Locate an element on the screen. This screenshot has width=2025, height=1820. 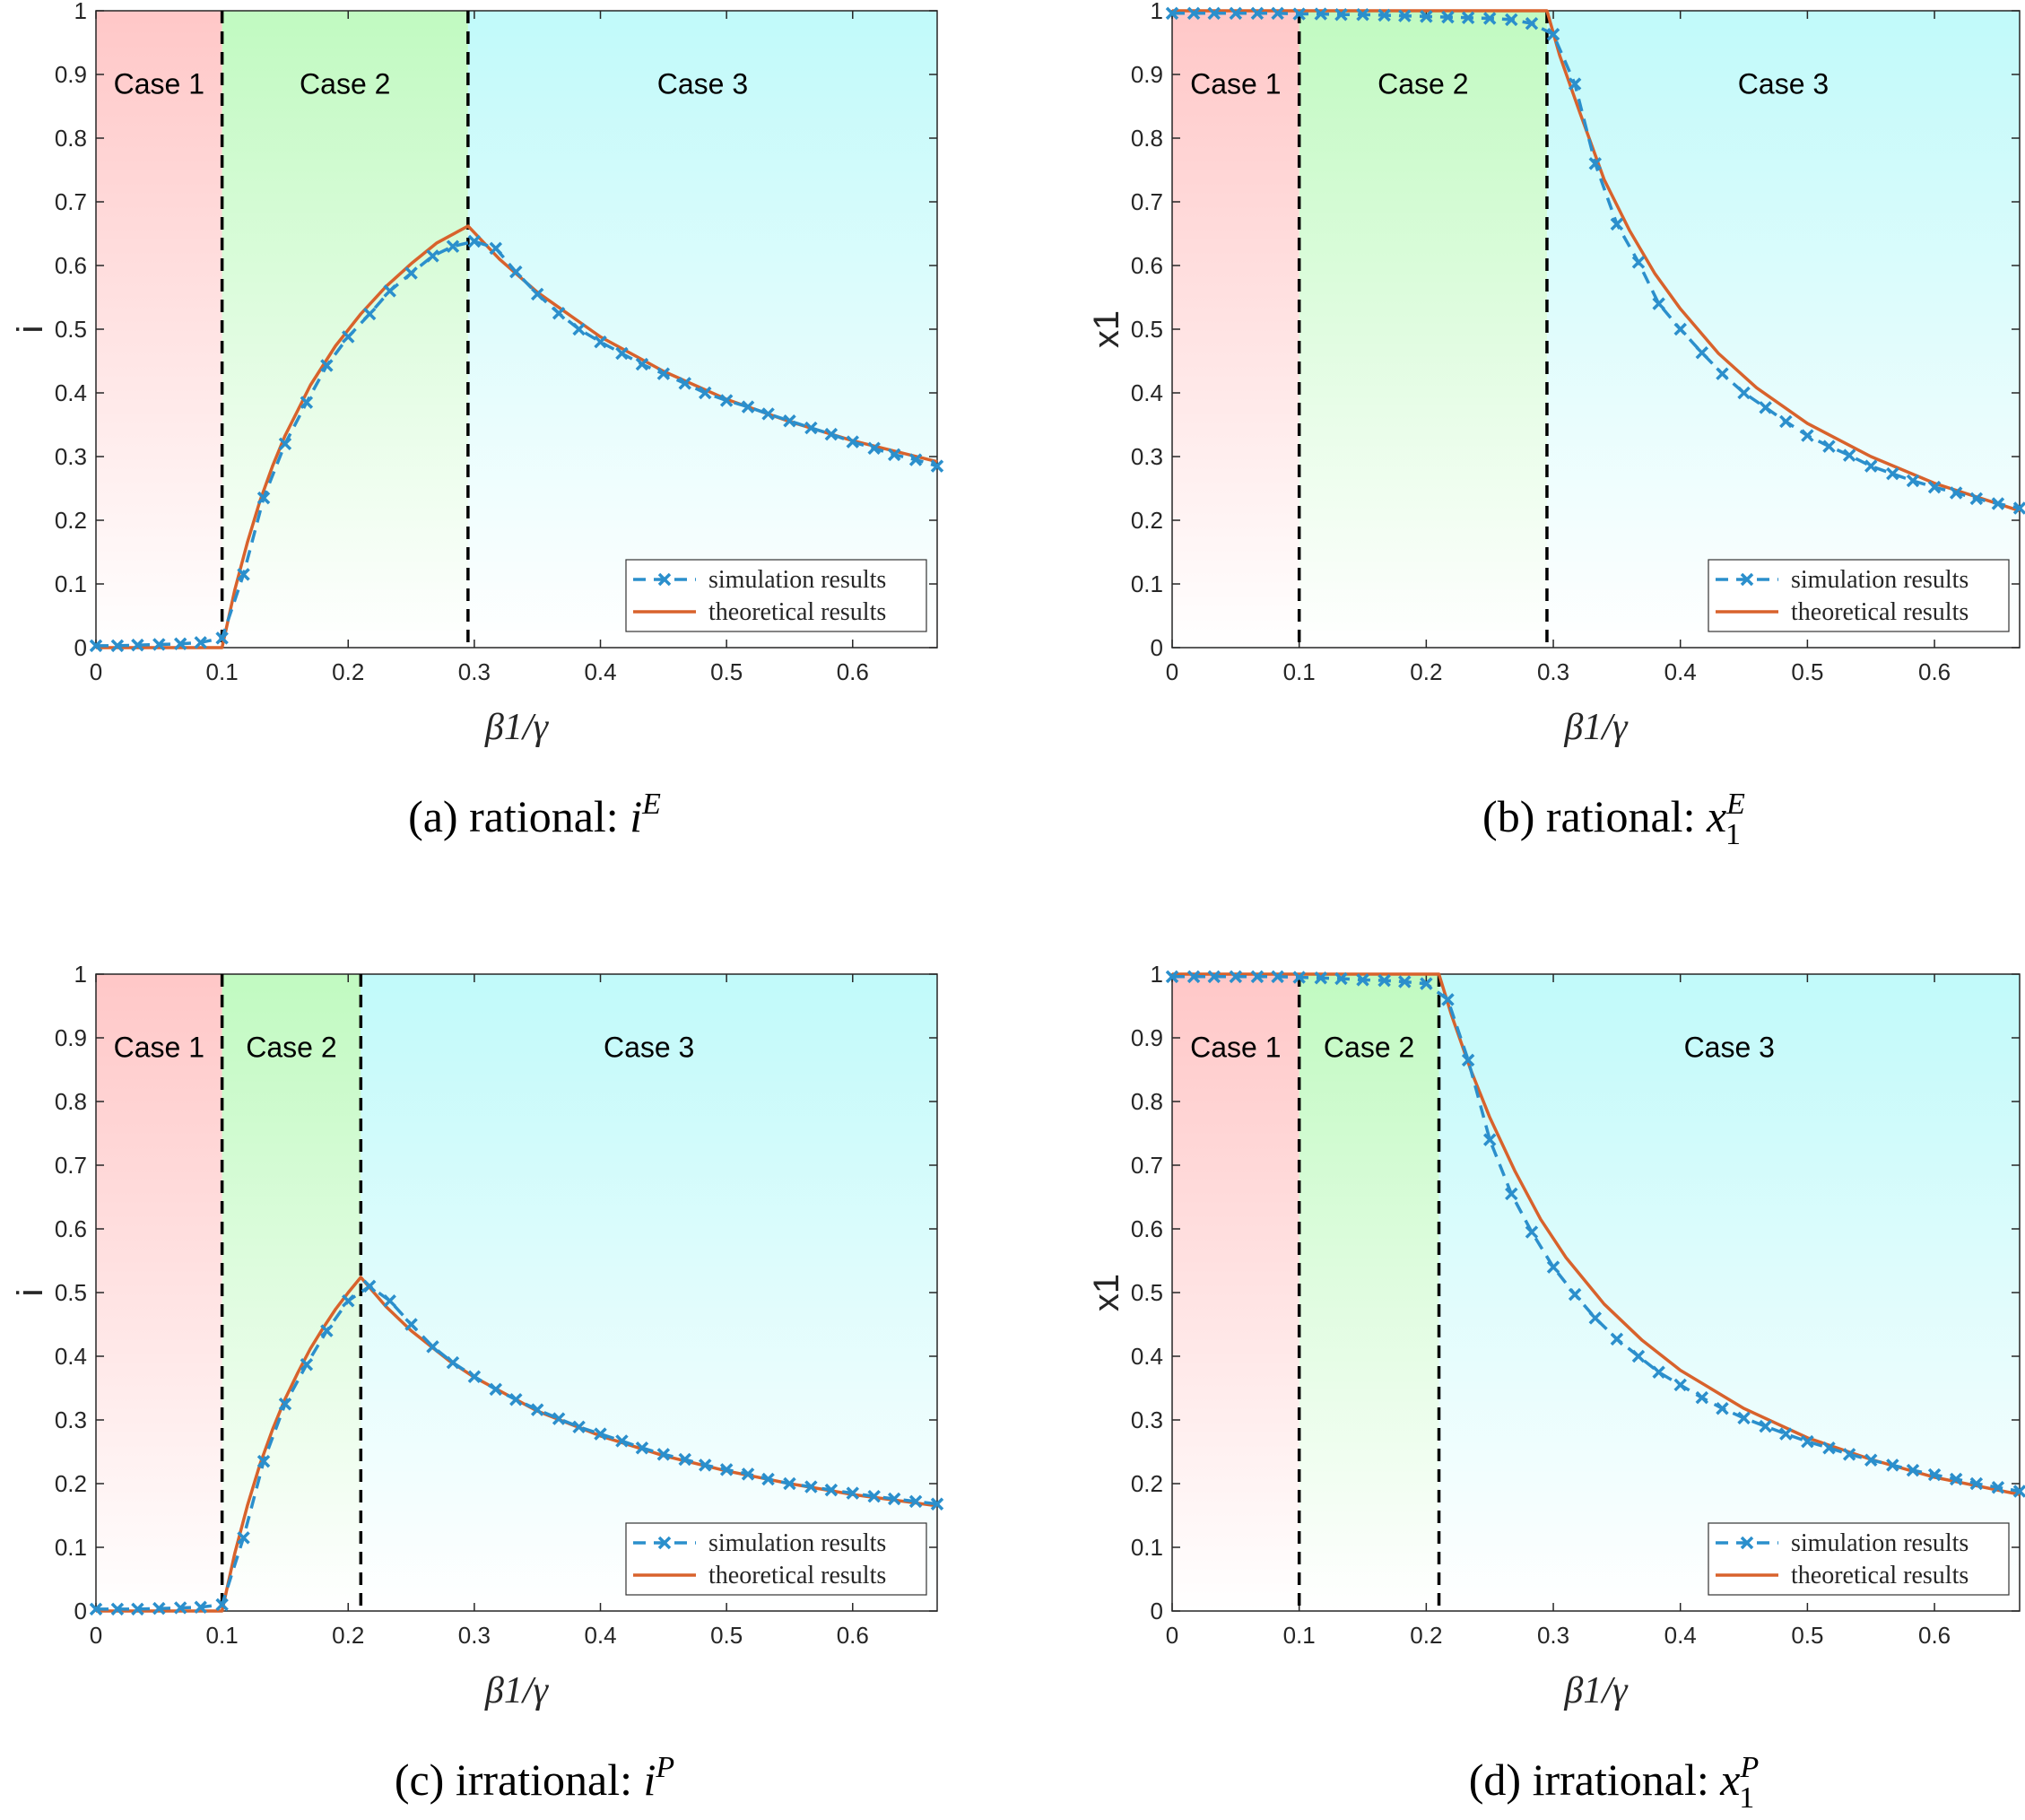
x-axis-label: β1/γ is located at coordinates (517, 1690).